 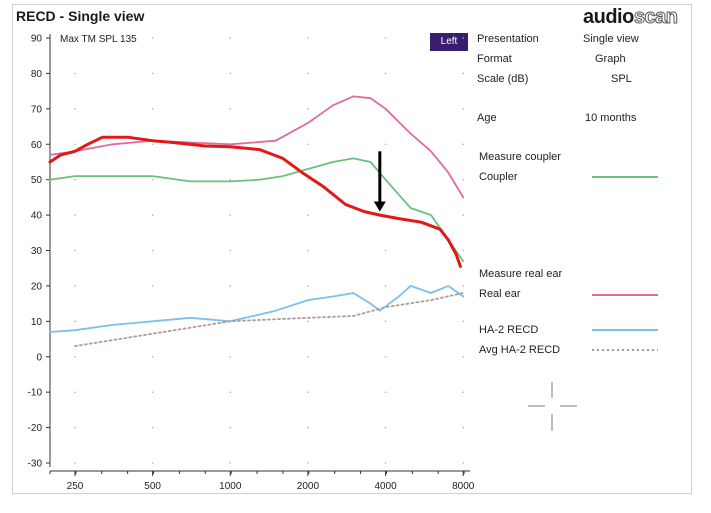 I want to click on format-label: Format, so click(x=494, y=59).